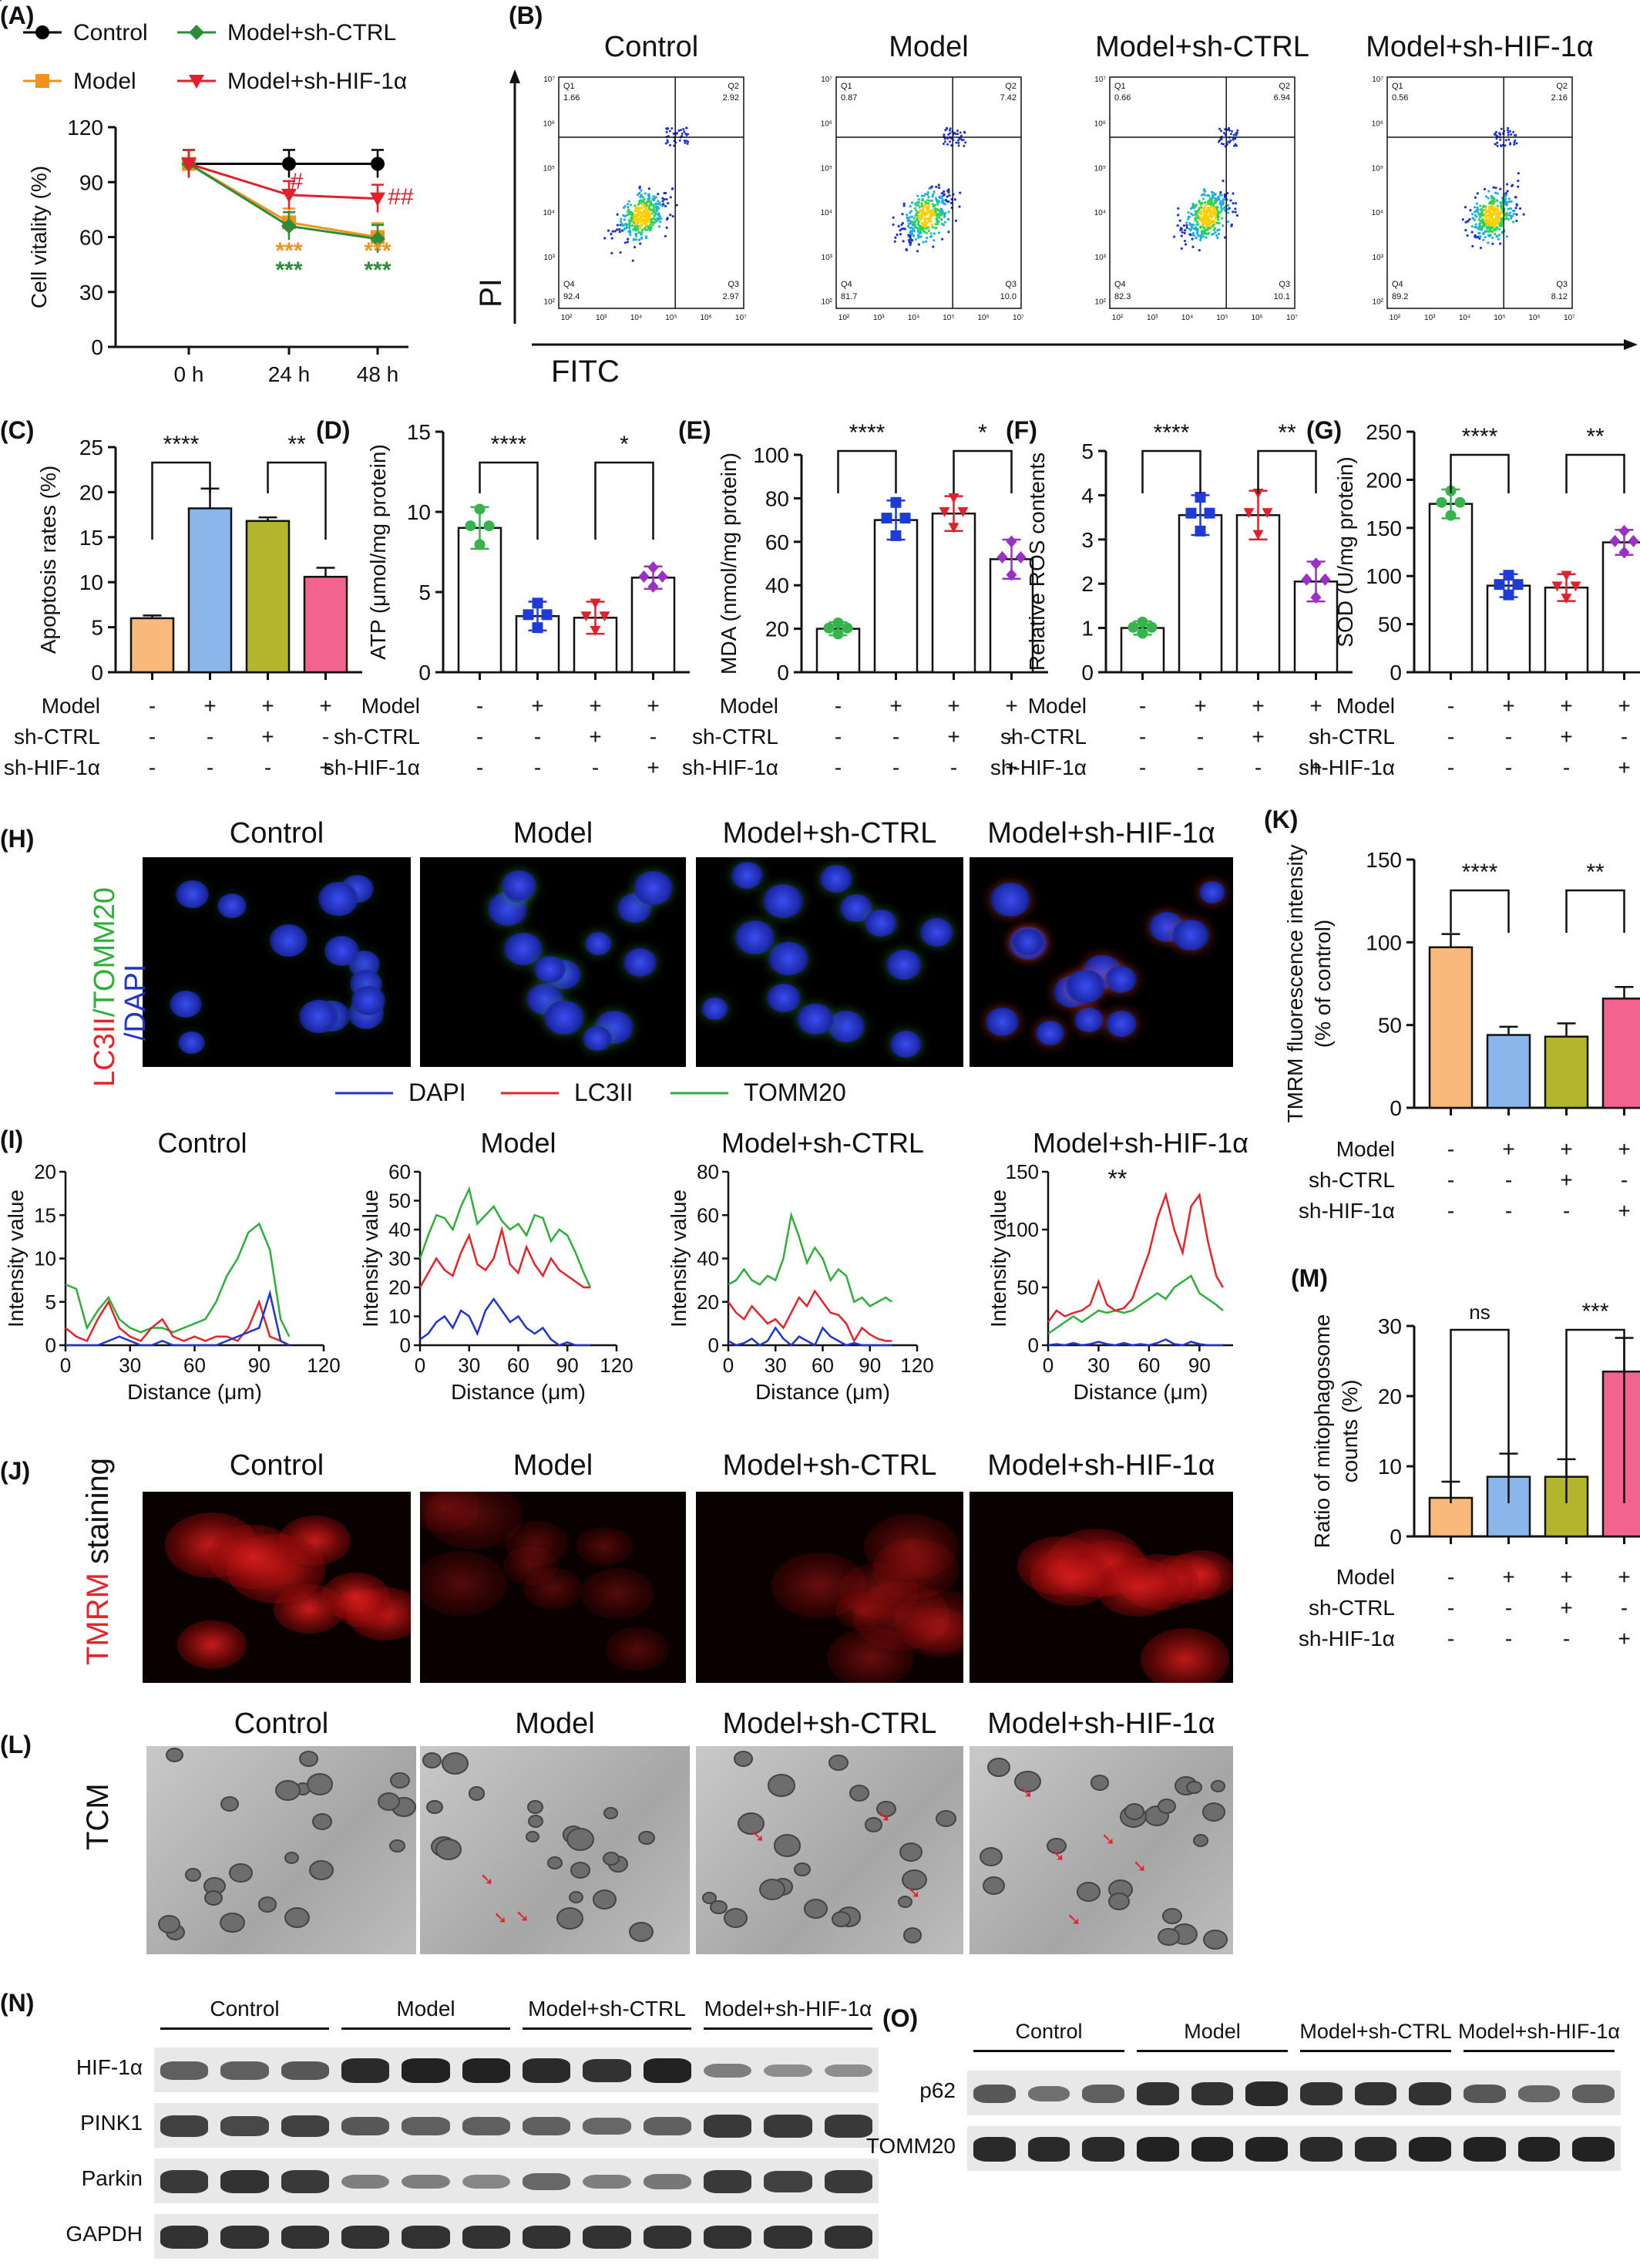 Image resolution: width=1640 pixels, height=2268 pixels. What do you see at coordinates (1624, 767) in the screenshot?
I see `bar-g-treat-sign: +` at bounding box center [1624, 767].